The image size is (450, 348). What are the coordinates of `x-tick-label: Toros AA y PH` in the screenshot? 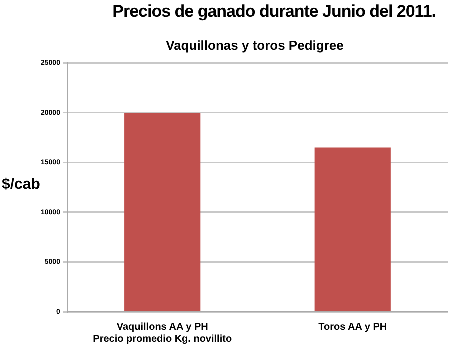 It's located at (353, 327).